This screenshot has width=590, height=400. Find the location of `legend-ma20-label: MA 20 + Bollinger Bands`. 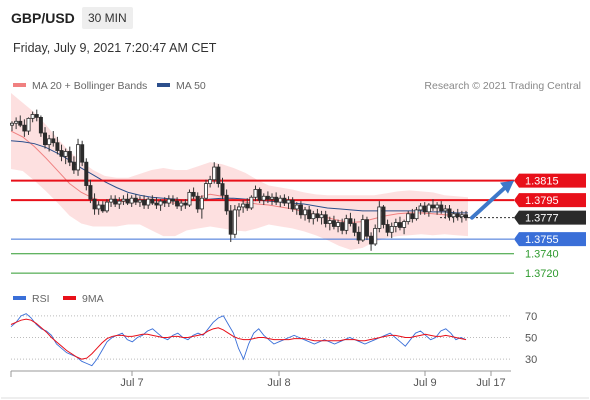

legend-ma20-label: MA 20 + Bollinger Bands is located at coordinates (90, 86).